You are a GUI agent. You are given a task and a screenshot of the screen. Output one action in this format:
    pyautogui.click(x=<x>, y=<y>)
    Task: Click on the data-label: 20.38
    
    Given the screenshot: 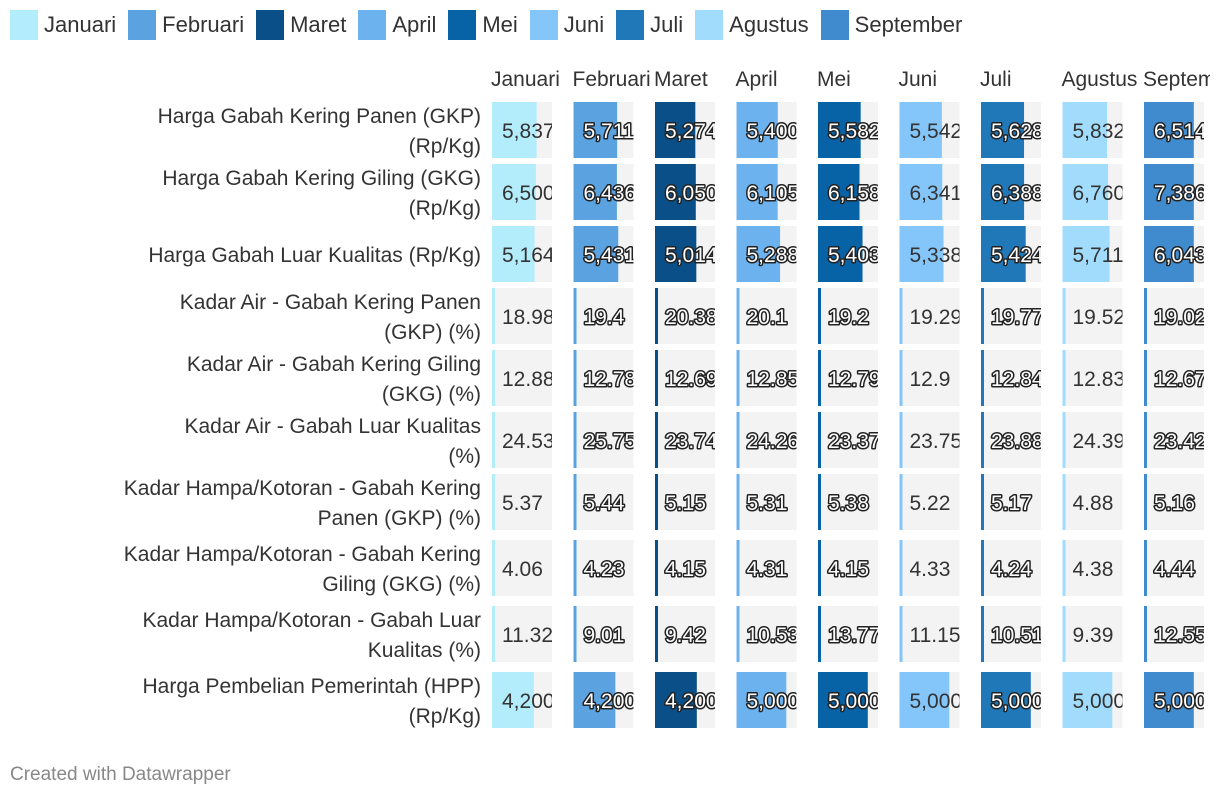 What is the action you would take?
    pyautogui.click(x=691, y=317)
    